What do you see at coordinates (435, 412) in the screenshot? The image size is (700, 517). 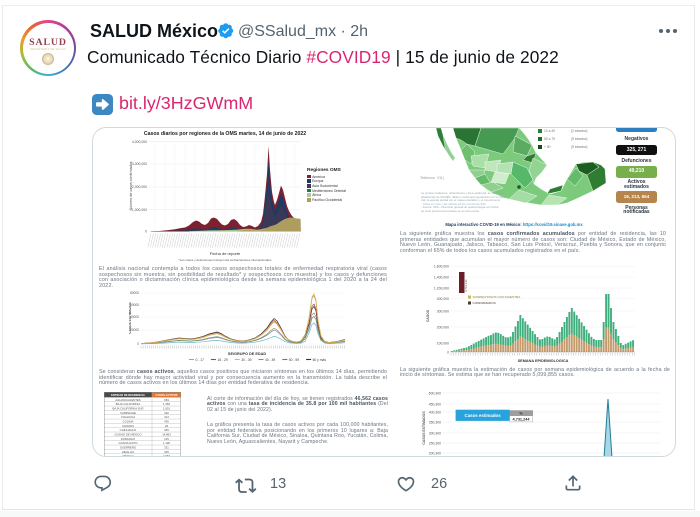 I see `svg-text: 400,300` at bounding box center [435, 412].